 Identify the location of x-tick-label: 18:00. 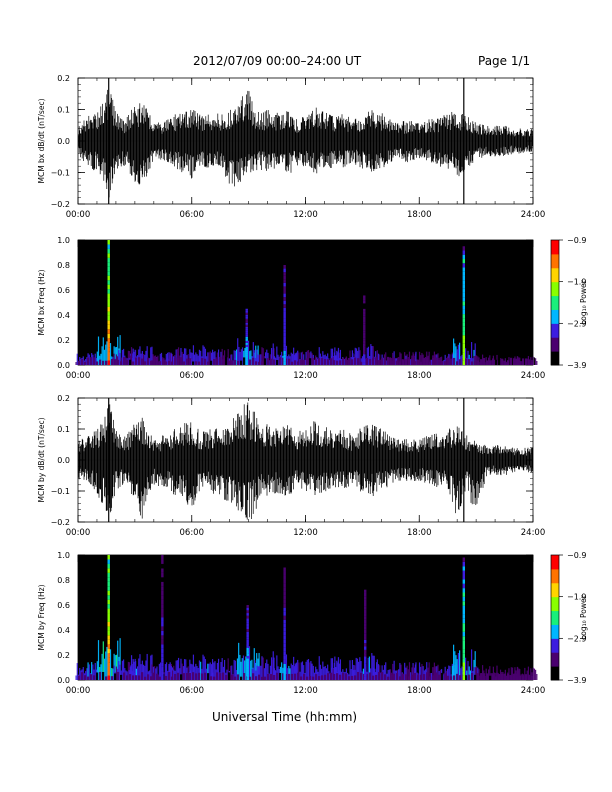
(419, 533).